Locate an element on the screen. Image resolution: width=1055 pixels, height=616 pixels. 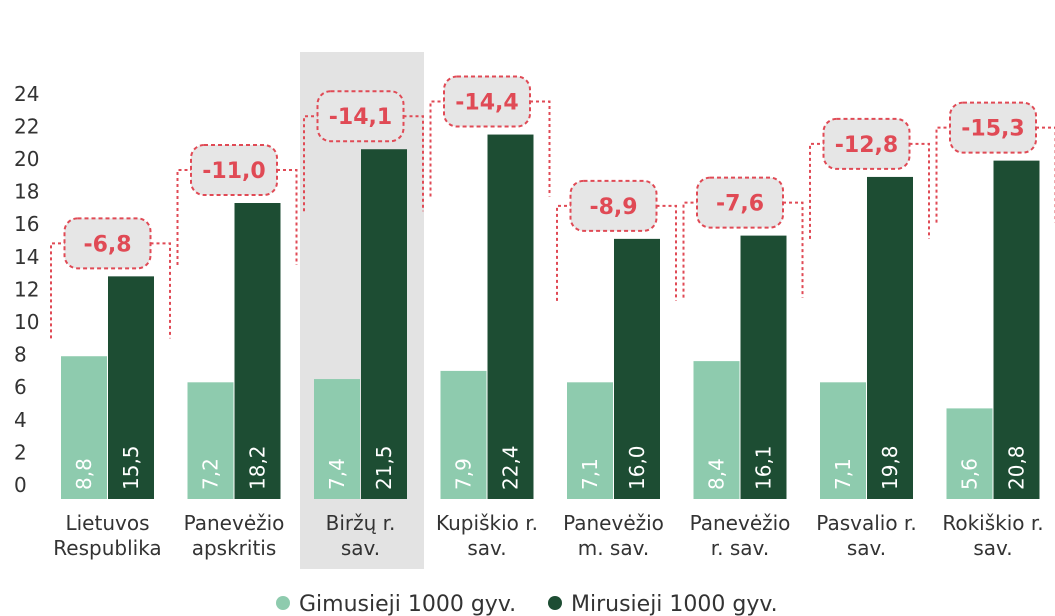
legend-marker-births is located at coordinates (283, 603).